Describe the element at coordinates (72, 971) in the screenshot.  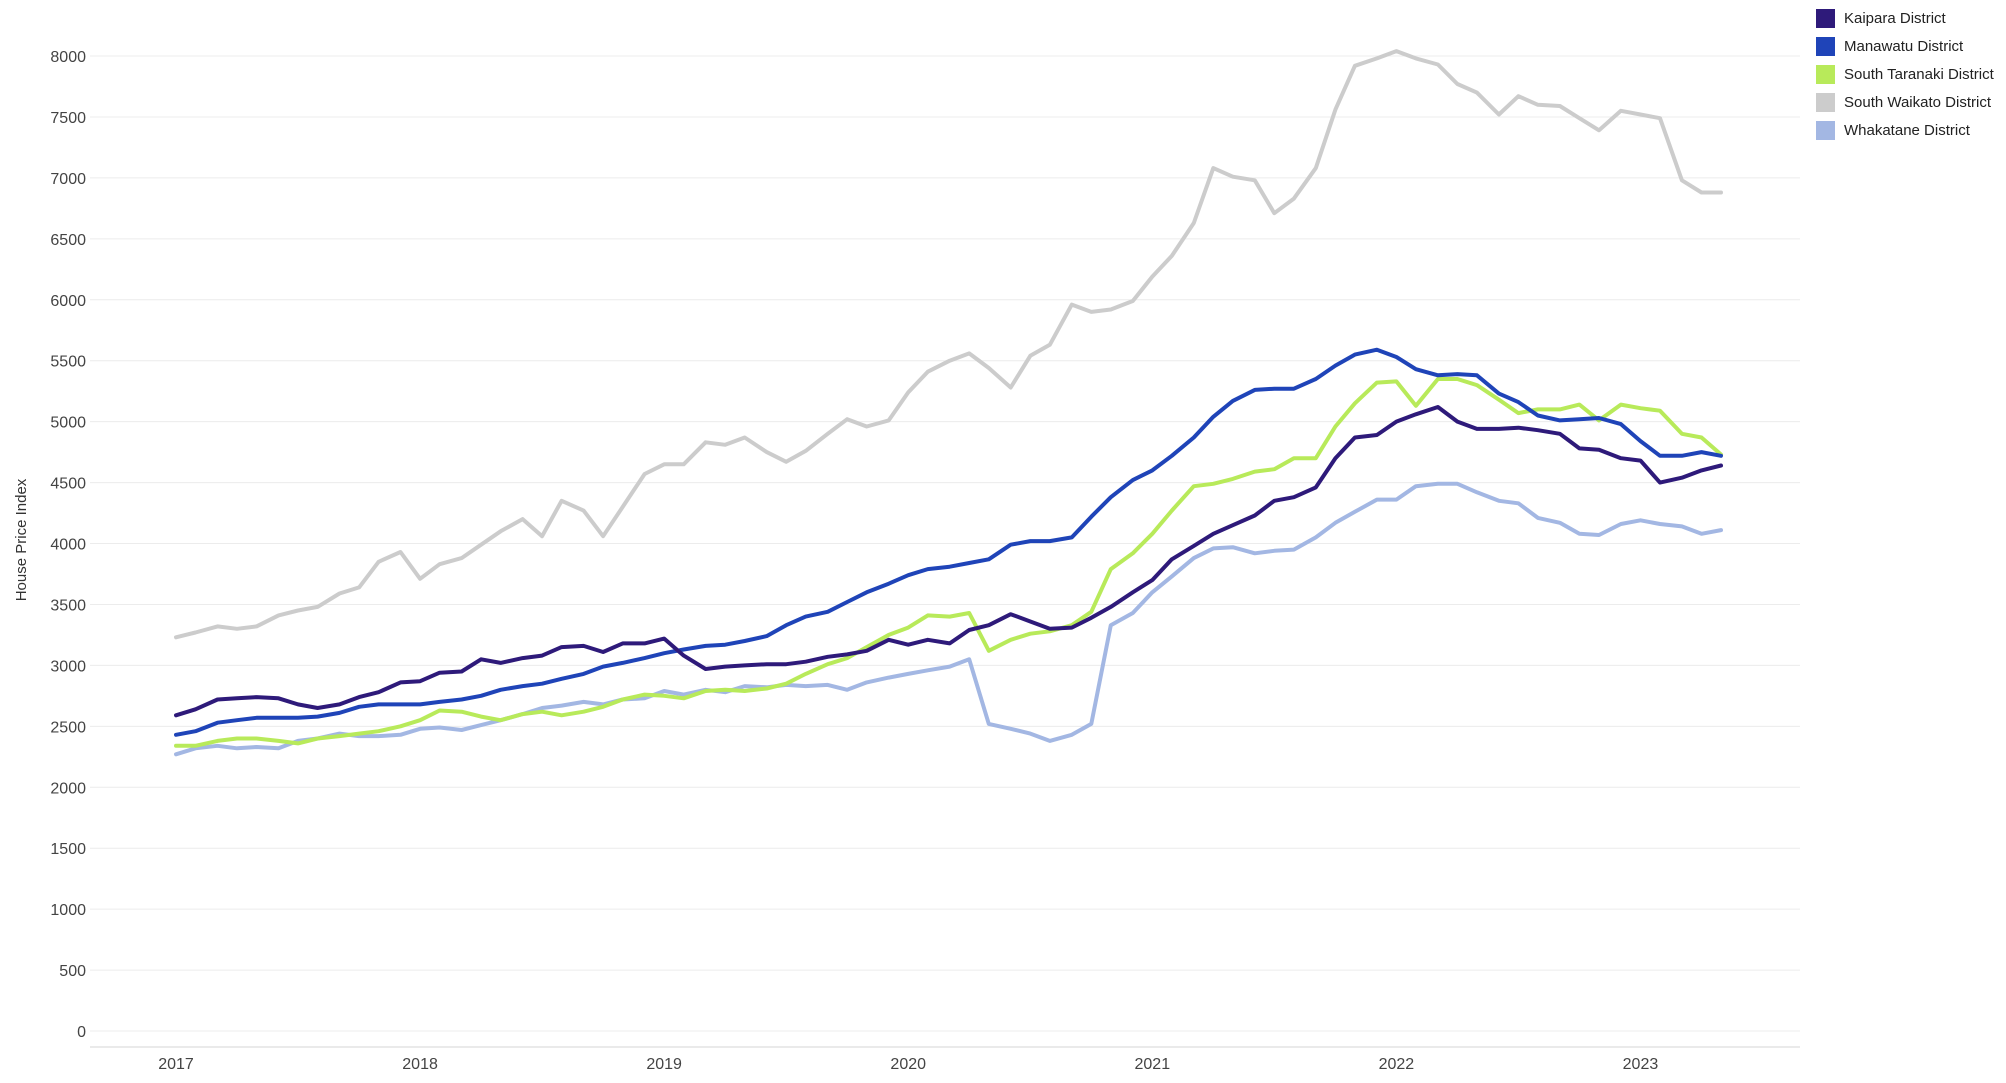
I see `y-tick-label: 500` at that location.